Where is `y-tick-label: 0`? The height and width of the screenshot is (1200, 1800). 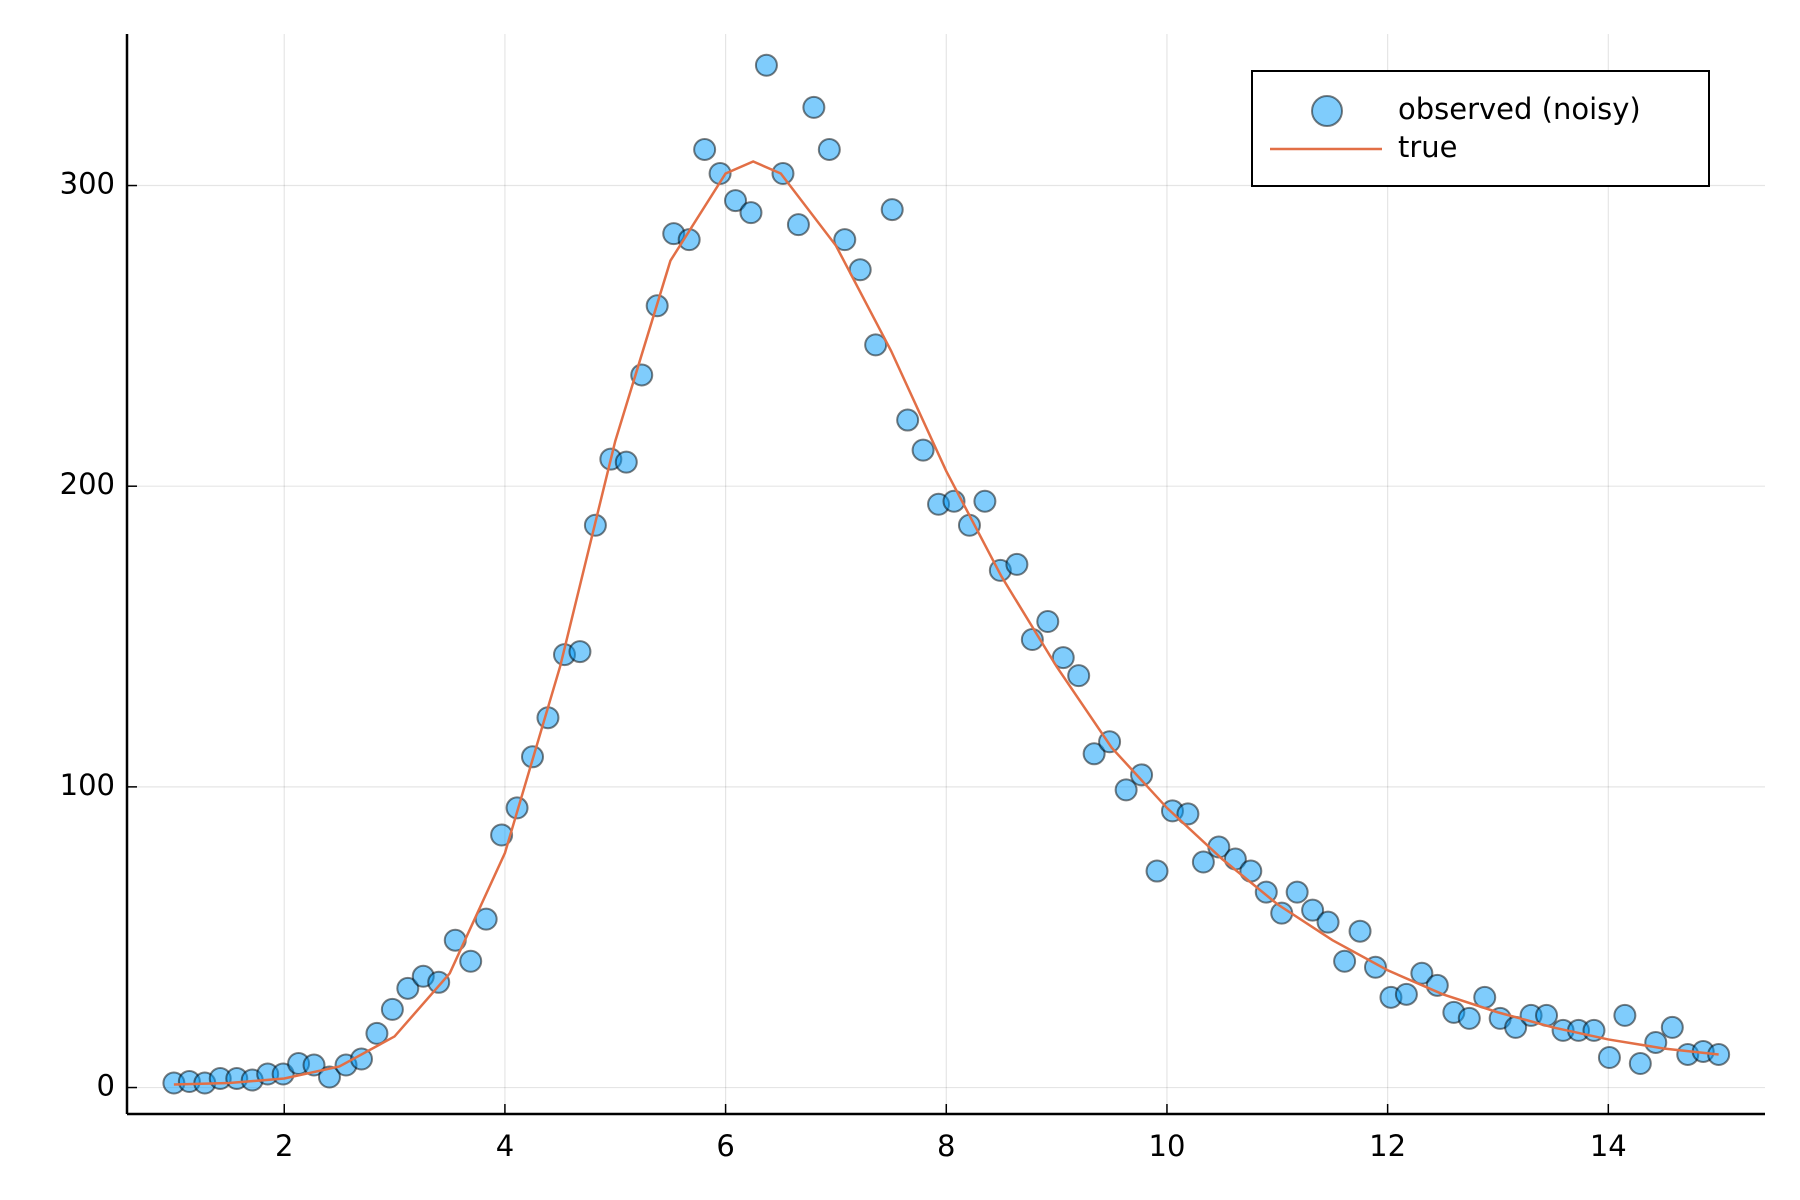
y-tick-label: 0 is located at coordinates (106, 1086).